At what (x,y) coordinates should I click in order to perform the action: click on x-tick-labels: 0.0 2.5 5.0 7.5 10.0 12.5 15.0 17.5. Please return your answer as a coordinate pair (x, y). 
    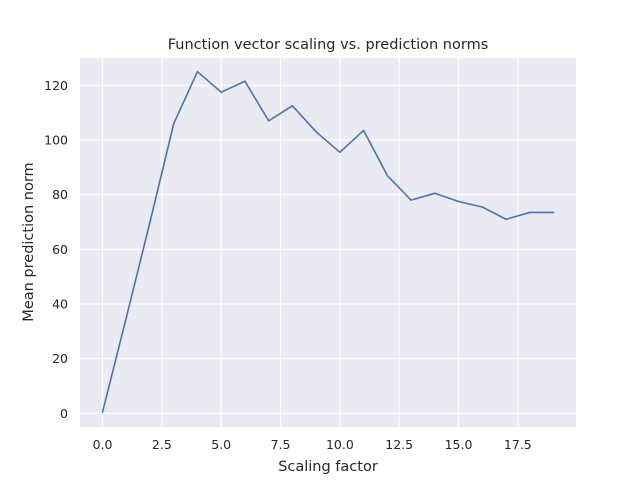
    Looking at the image, I should click on (312, 444).